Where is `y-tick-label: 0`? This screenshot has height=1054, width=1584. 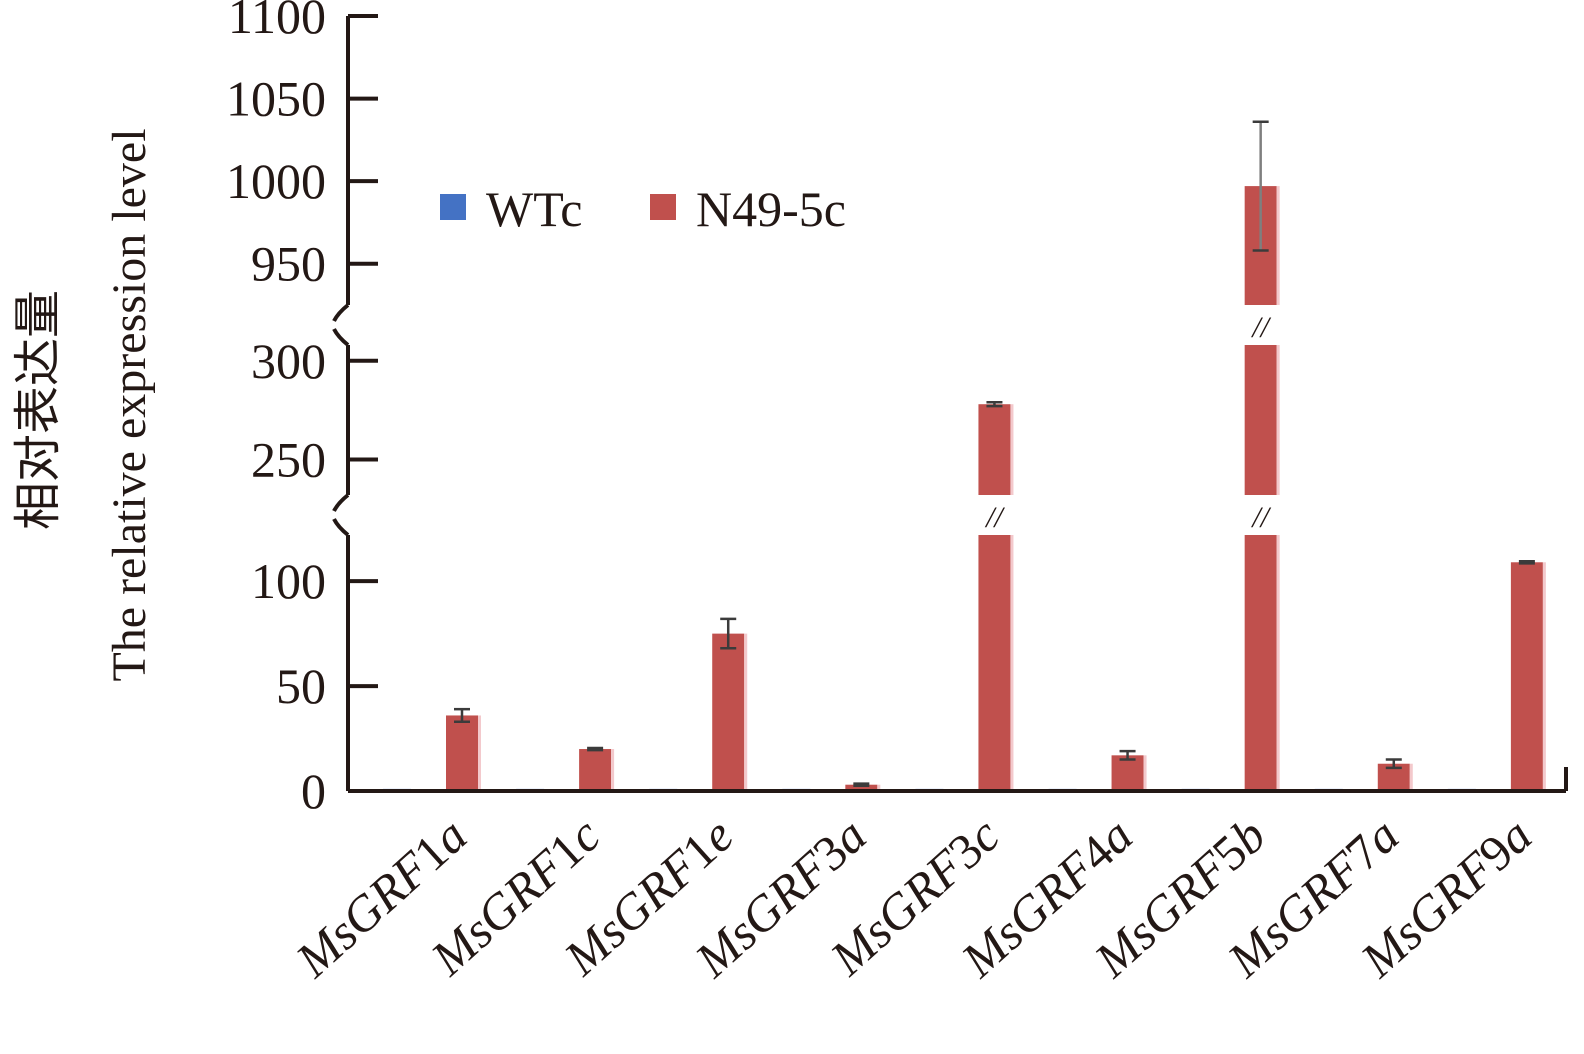
y-tick-label: 0 is located at coordinates (313, 791).